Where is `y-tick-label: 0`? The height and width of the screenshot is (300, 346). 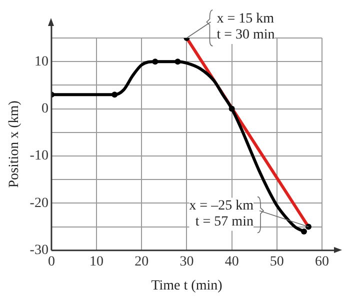 y-tick-label: 0 is located at coordinates (44, 108).